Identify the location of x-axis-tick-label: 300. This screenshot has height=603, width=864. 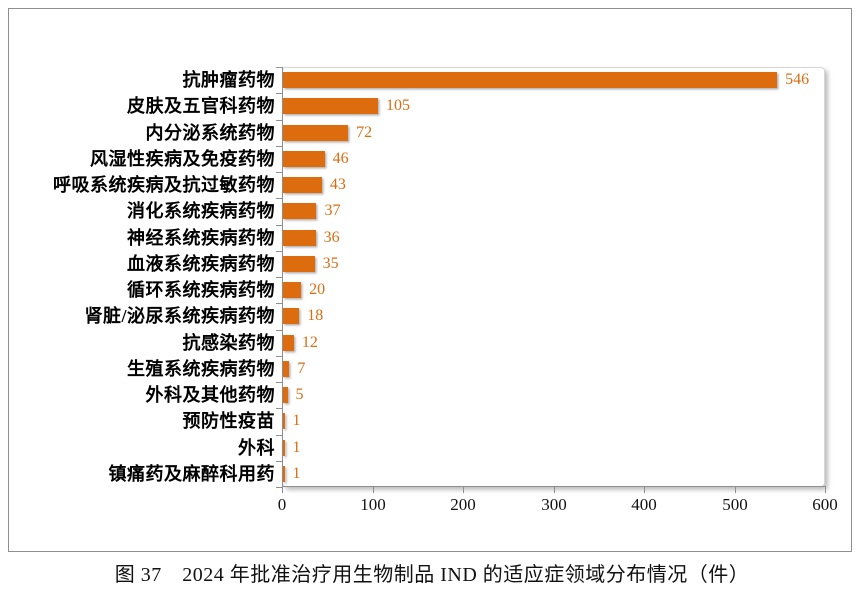
(554, 504).